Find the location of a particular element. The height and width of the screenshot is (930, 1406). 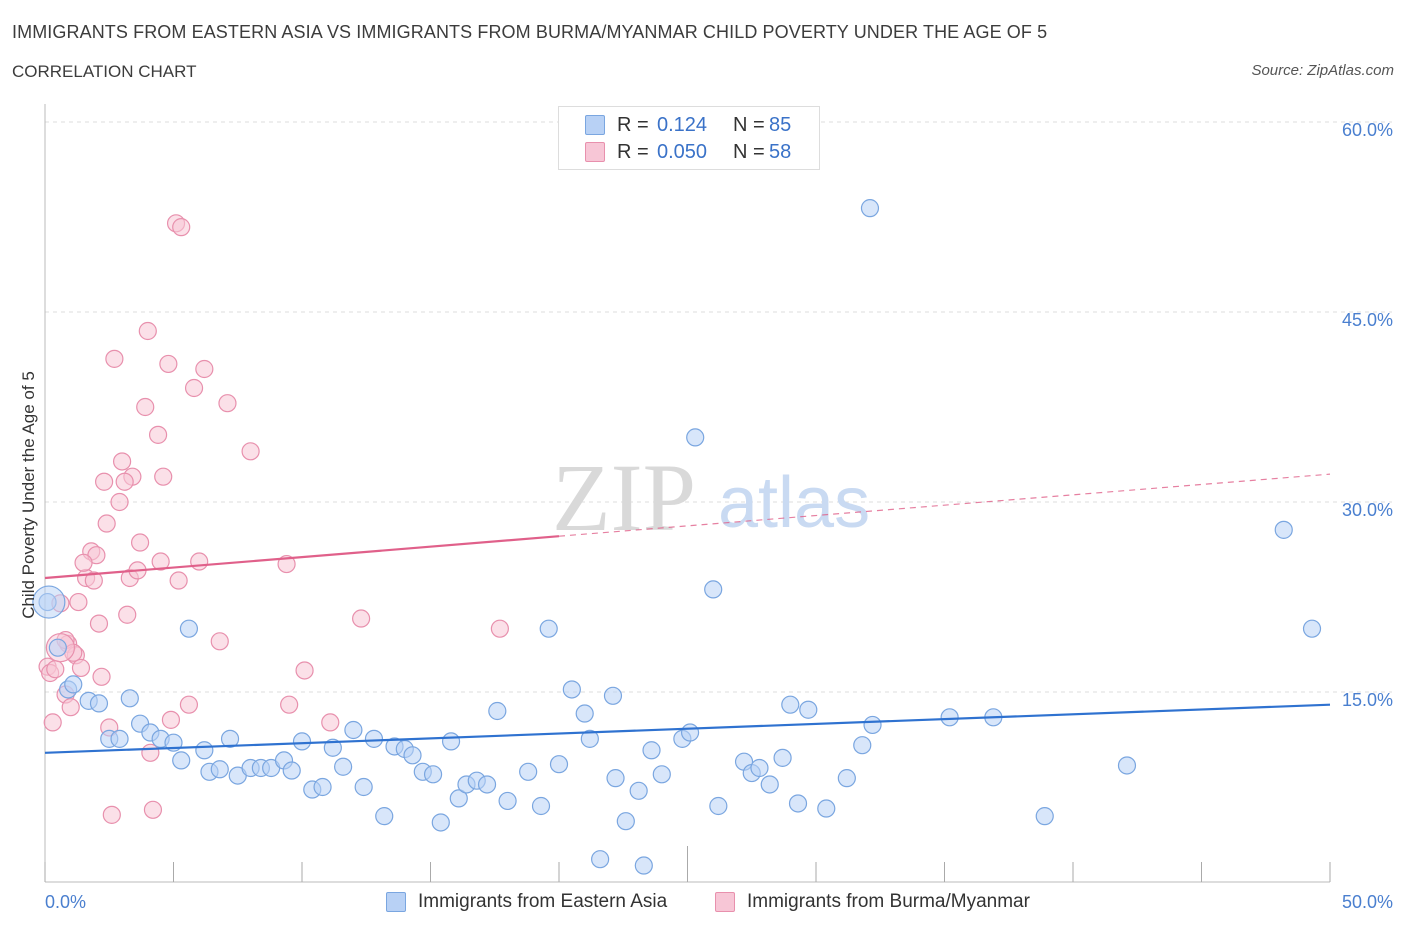

y-tick-labels: 15.0% 30.0% 45.0% 60.0% is located at coordinates (1367, 415).